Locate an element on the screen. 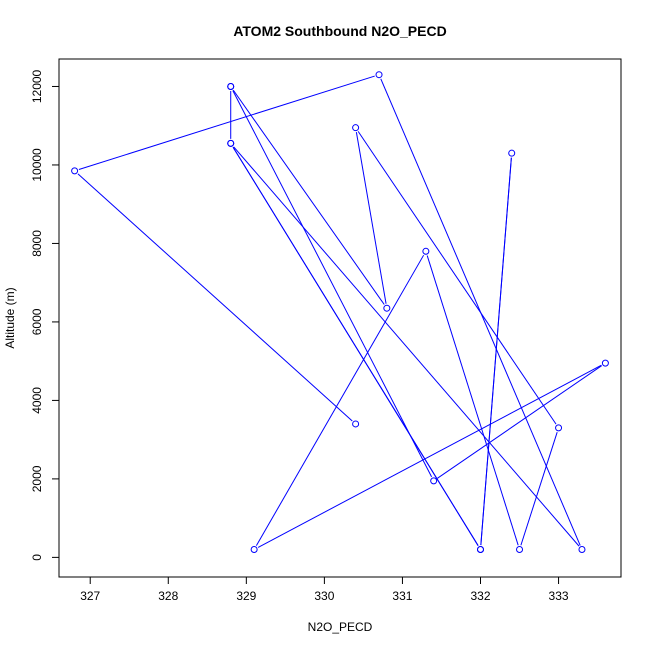 The image size is (650, 650). x-tick-label: 333 is located at coordinates (559, 596).